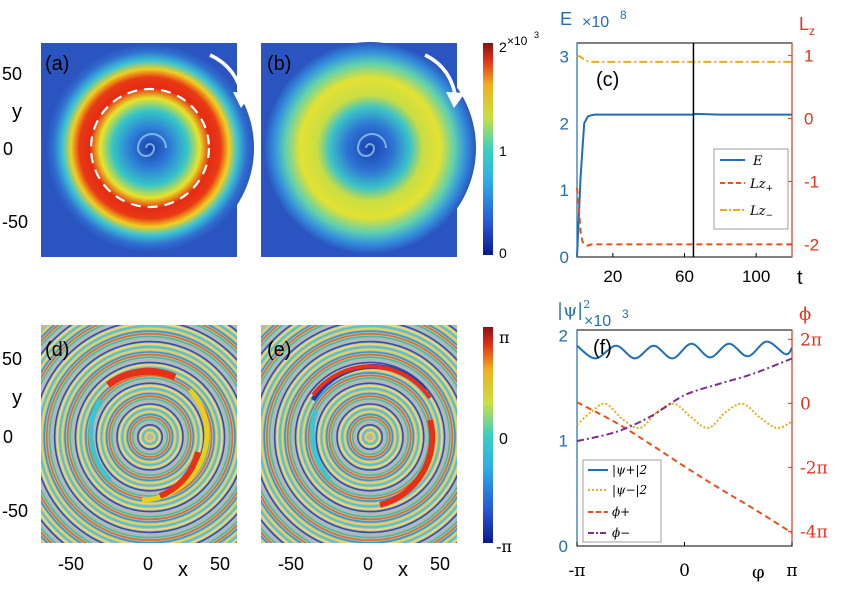  Describe the element at coordinates (684, 400) in the screenshot. I see `series-phi-` at that location.